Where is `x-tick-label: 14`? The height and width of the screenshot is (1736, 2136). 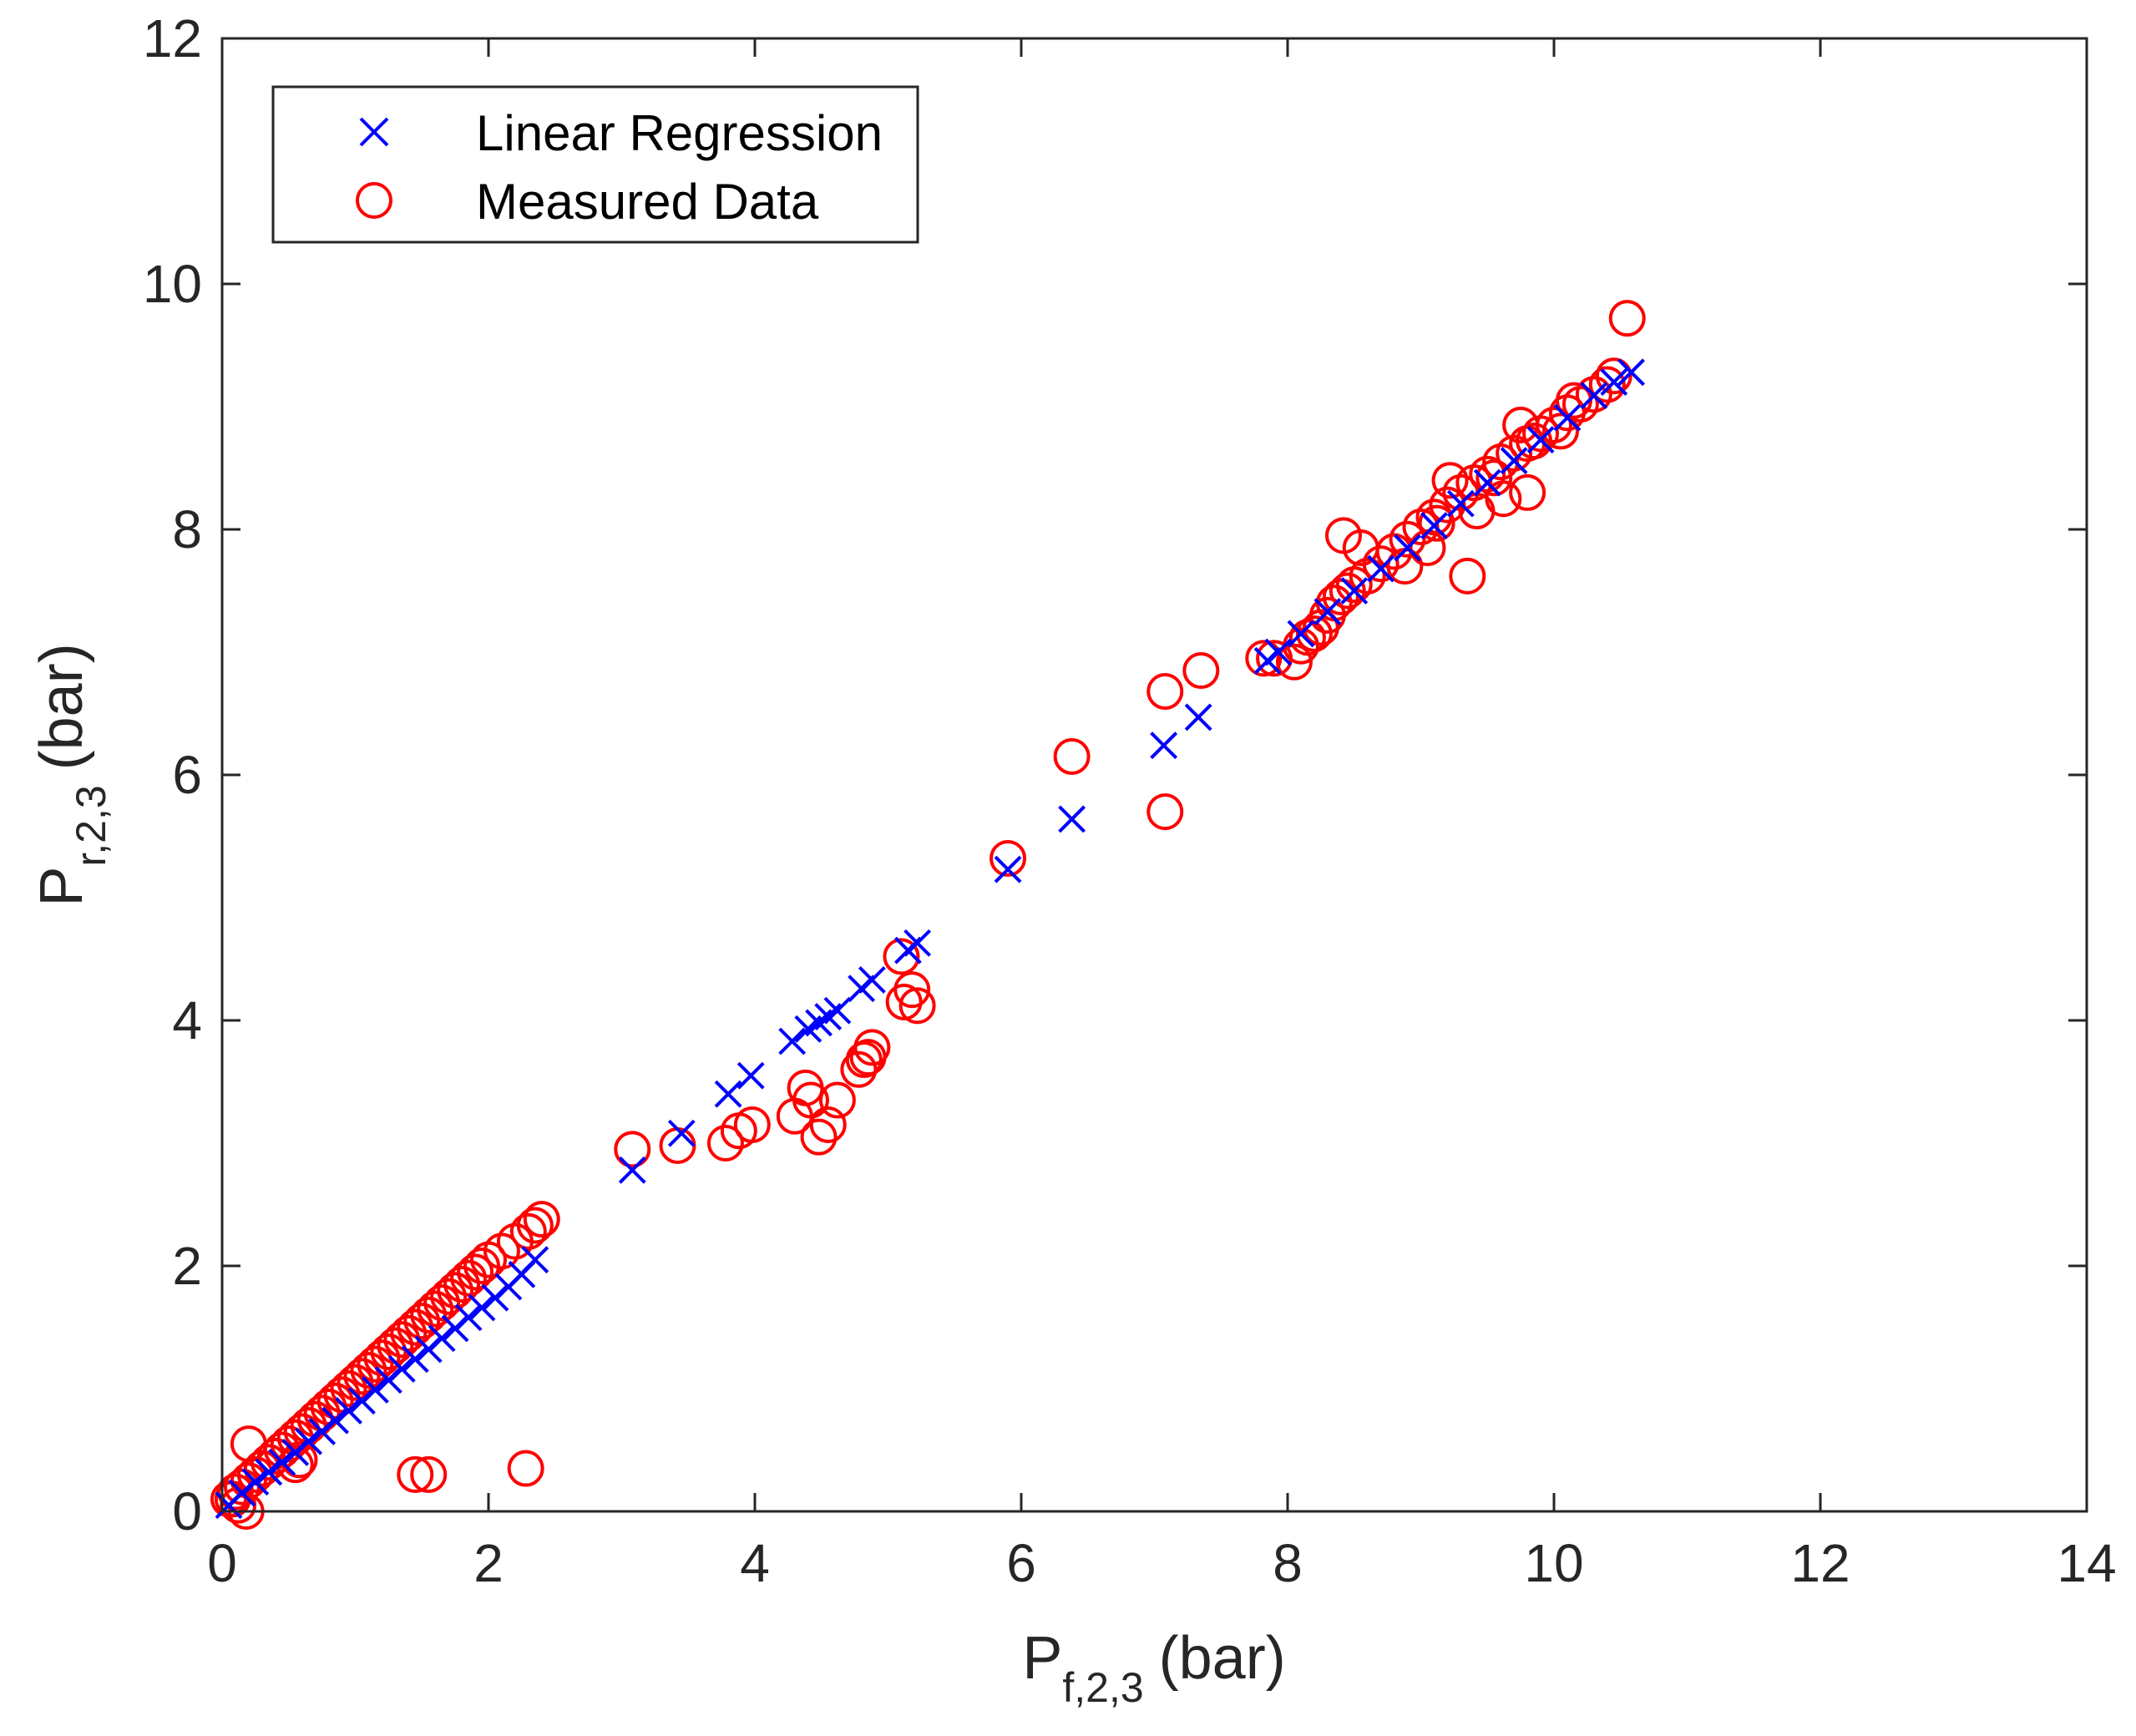
x-tick-label: 14 is located at coordinates (2086, 1563).